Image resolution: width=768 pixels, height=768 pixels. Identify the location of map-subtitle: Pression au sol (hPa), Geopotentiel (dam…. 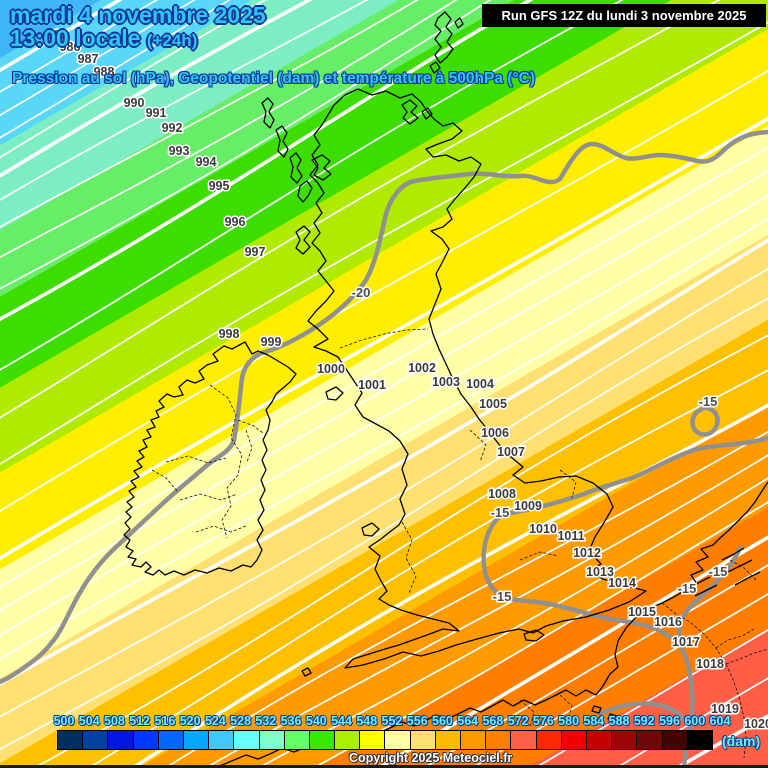
(273, 78).